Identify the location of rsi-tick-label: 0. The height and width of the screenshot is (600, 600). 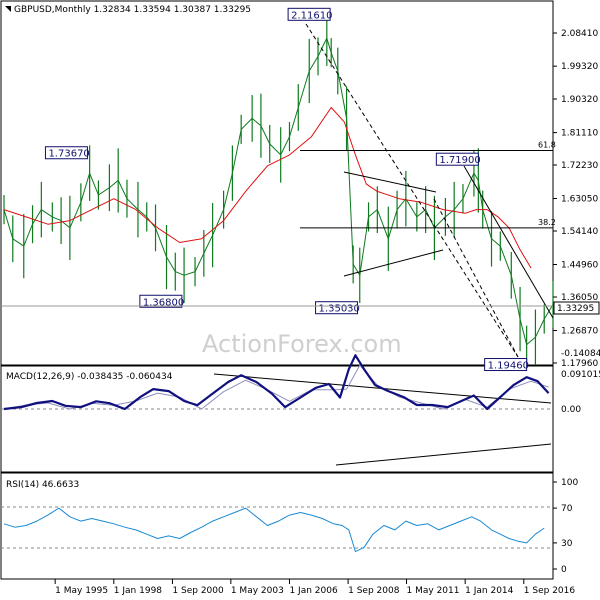
(564, 570).